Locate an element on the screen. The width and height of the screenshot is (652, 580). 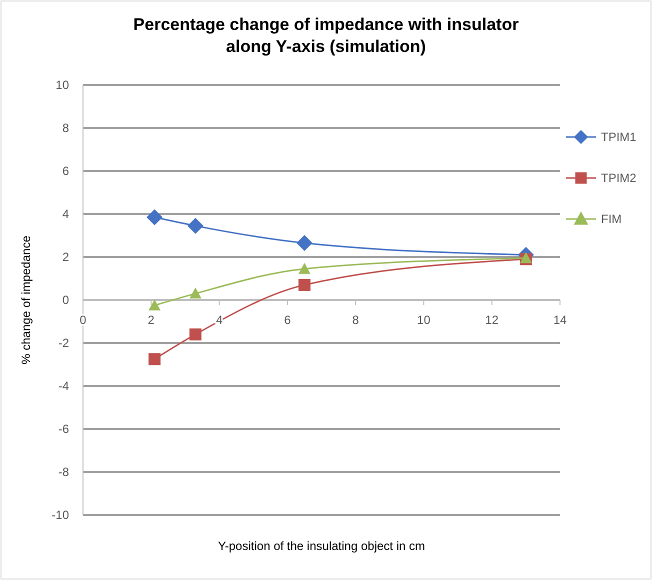
y-tick-label: 10 is located at coordinates (63, 85).